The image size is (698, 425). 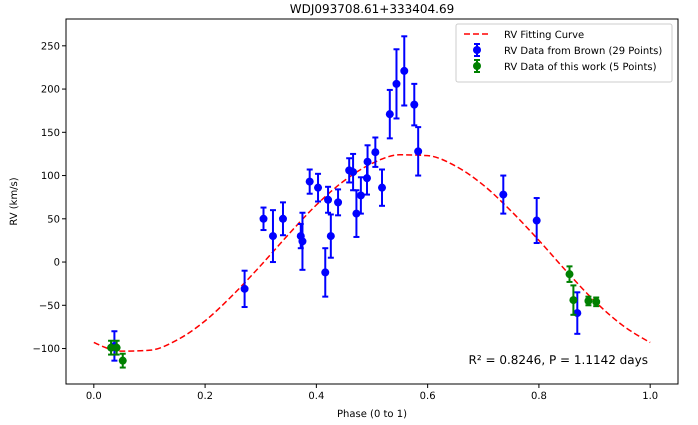 What do you see at coordinates (428, 396) in the screenshot?
I see `x-tick-label: 0.6` at bounding box center [428, 396].